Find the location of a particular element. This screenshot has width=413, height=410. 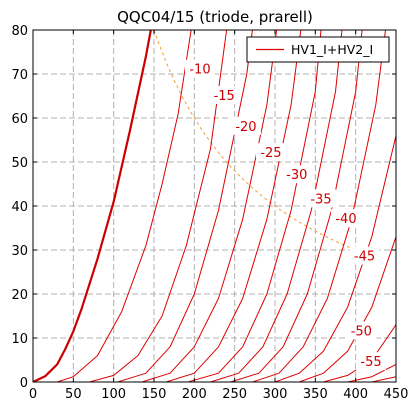

chart-title: QQC04/15 (triode, prarell) is located at coordinates (215, 17).